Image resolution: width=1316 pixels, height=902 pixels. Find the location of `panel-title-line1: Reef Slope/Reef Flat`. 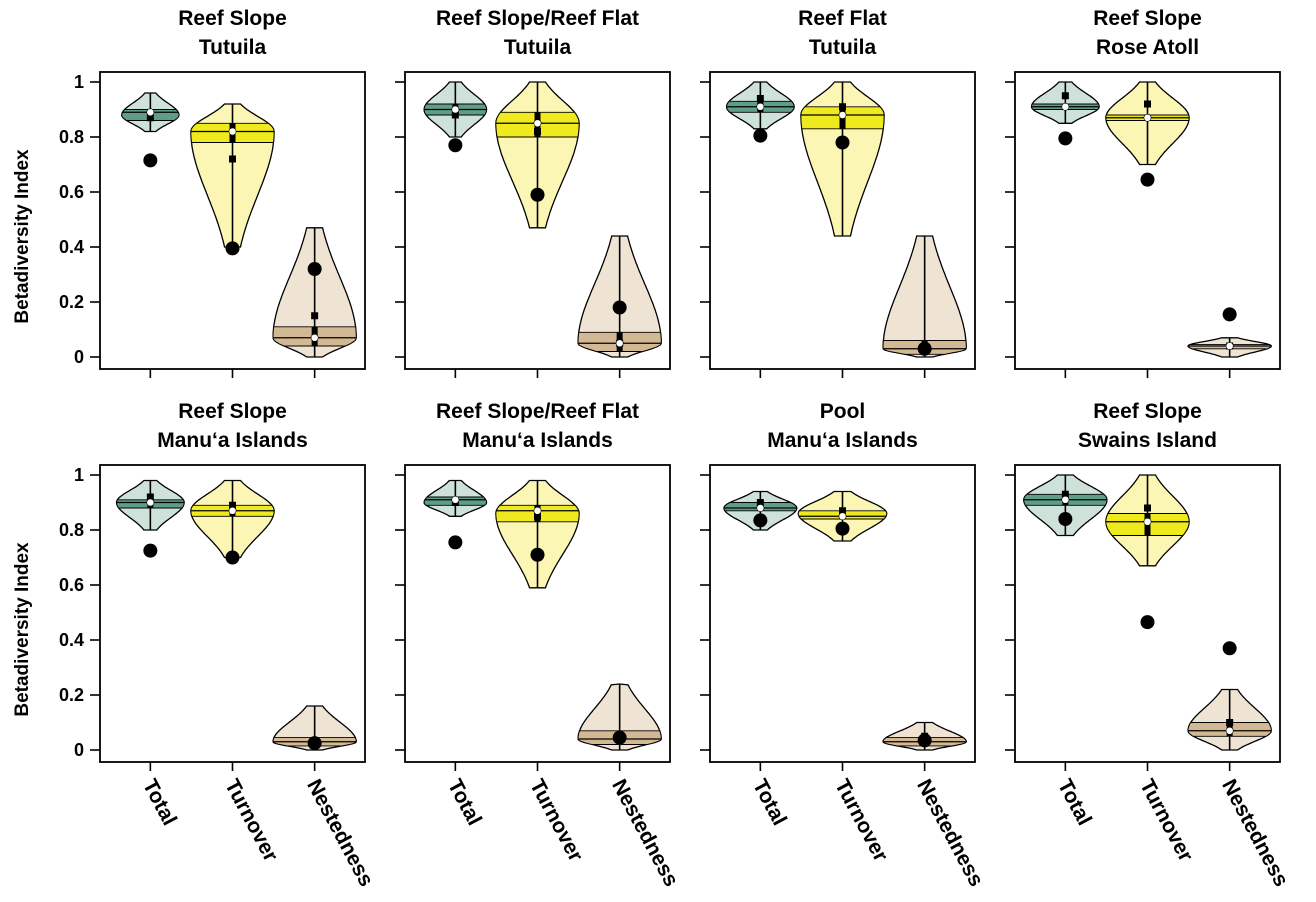

panel-title-line1: Reef Slope/Reef Flat is located at coordinates (537, 411).